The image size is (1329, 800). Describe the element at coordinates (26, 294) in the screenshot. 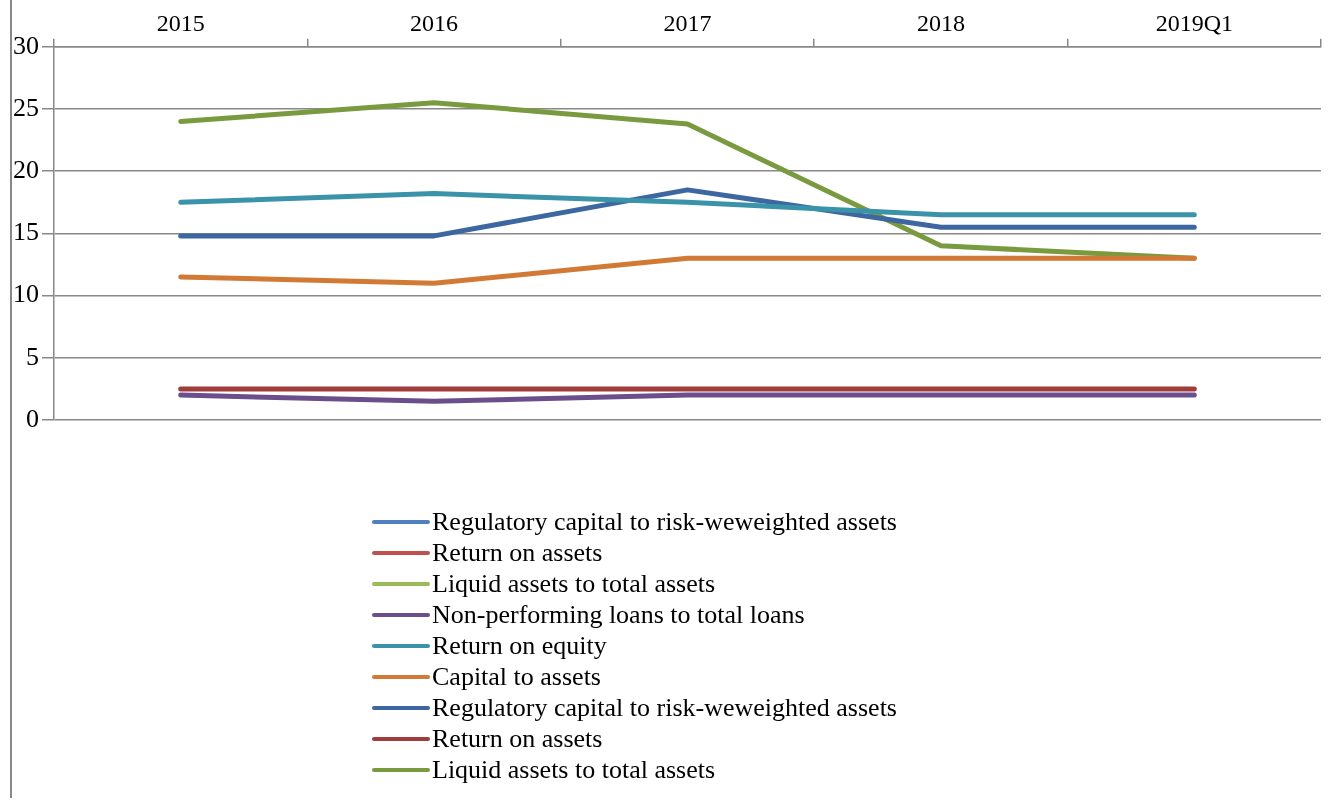

I see `y-tick-label: 10` at that location.